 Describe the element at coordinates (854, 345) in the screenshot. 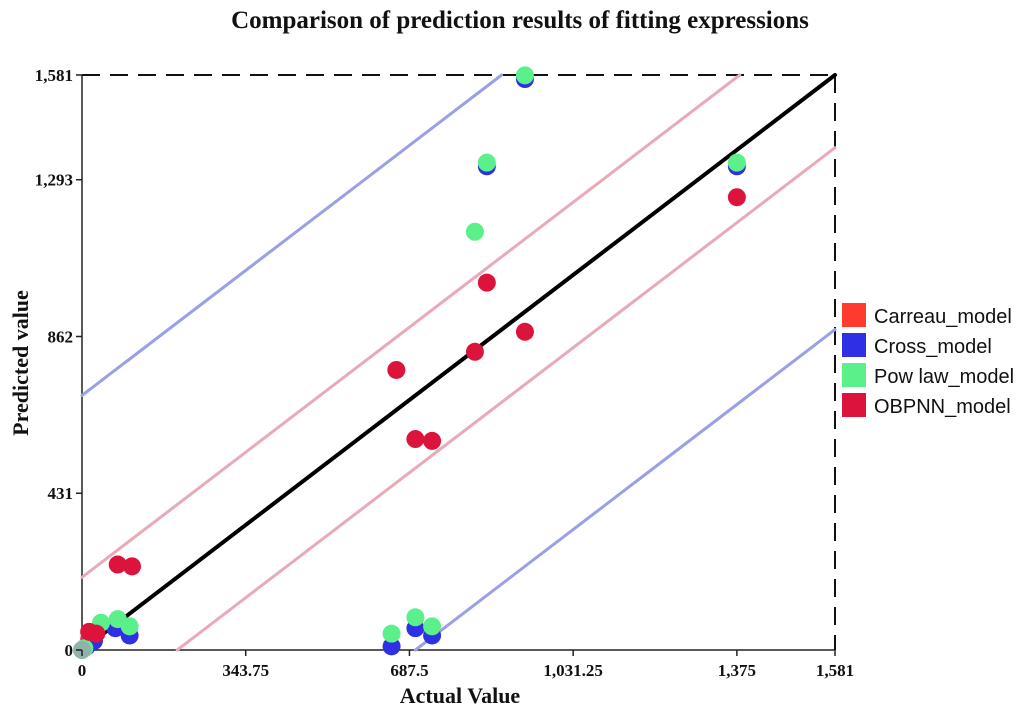

I see `legend-swatch-cross-model` at that location.